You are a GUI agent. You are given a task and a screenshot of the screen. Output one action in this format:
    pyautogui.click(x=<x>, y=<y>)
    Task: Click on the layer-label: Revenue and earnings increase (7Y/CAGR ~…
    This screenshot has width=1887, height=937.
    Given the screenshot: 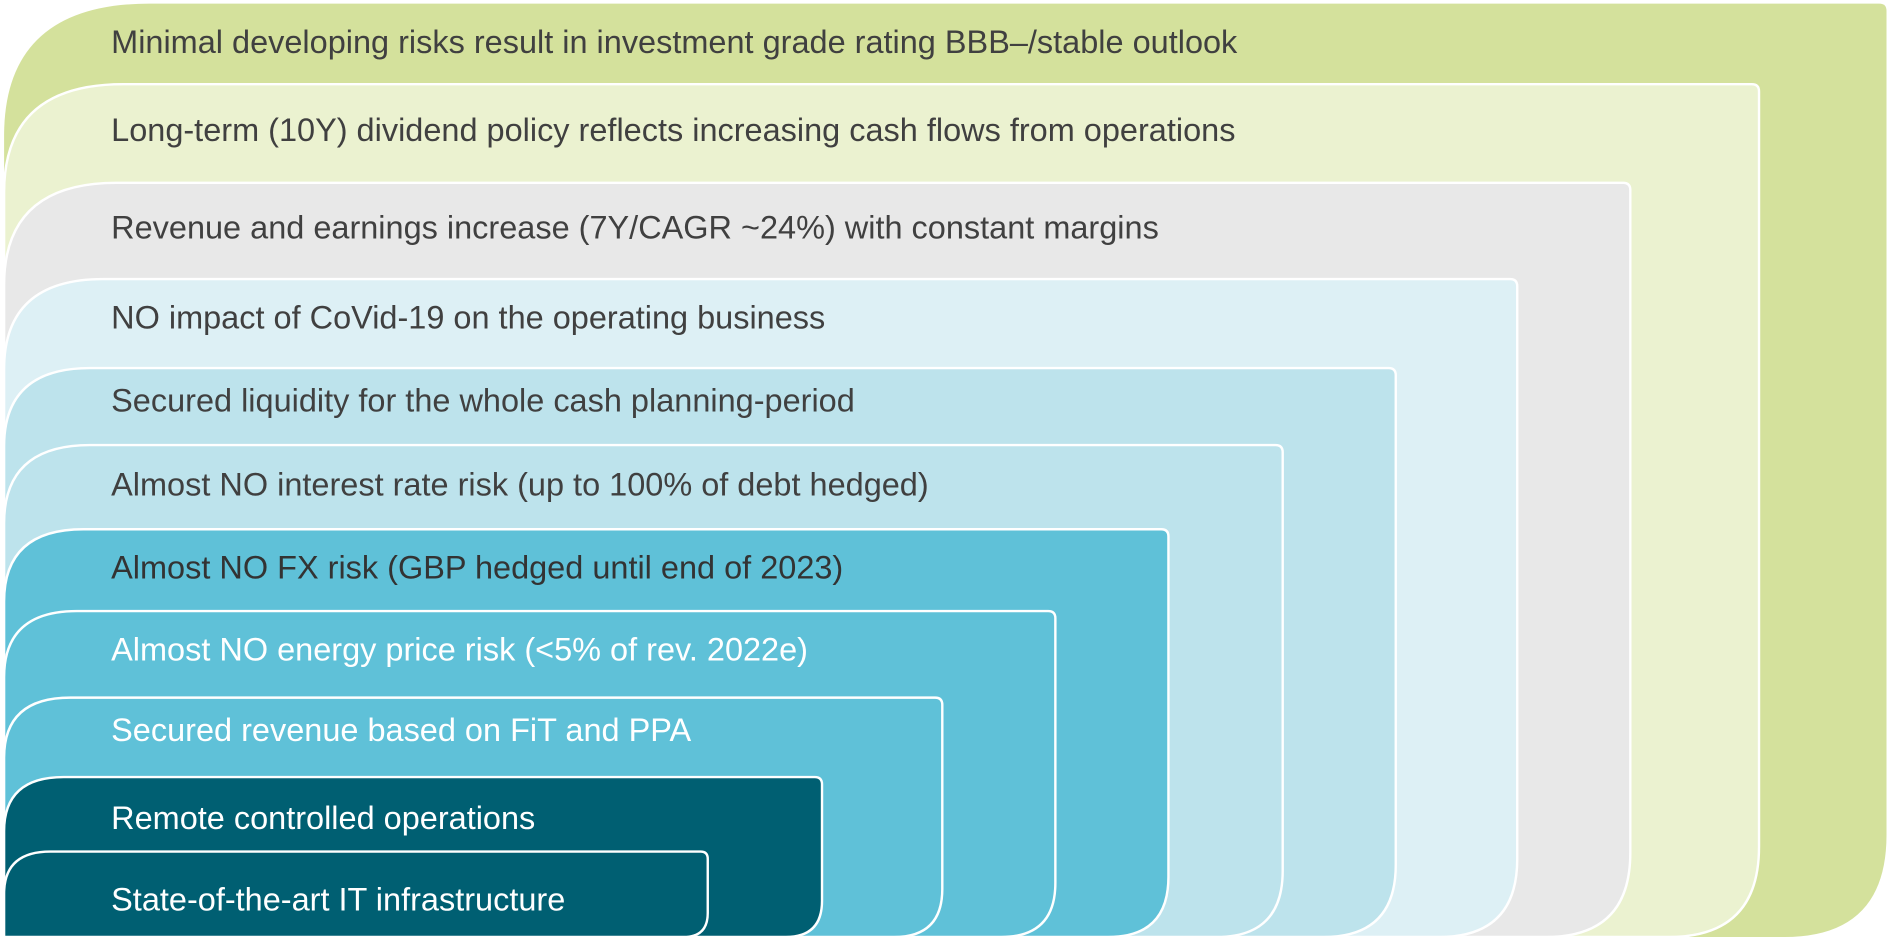 What is the action you would take?
    pyautogui.click(x=635, y=227)
    